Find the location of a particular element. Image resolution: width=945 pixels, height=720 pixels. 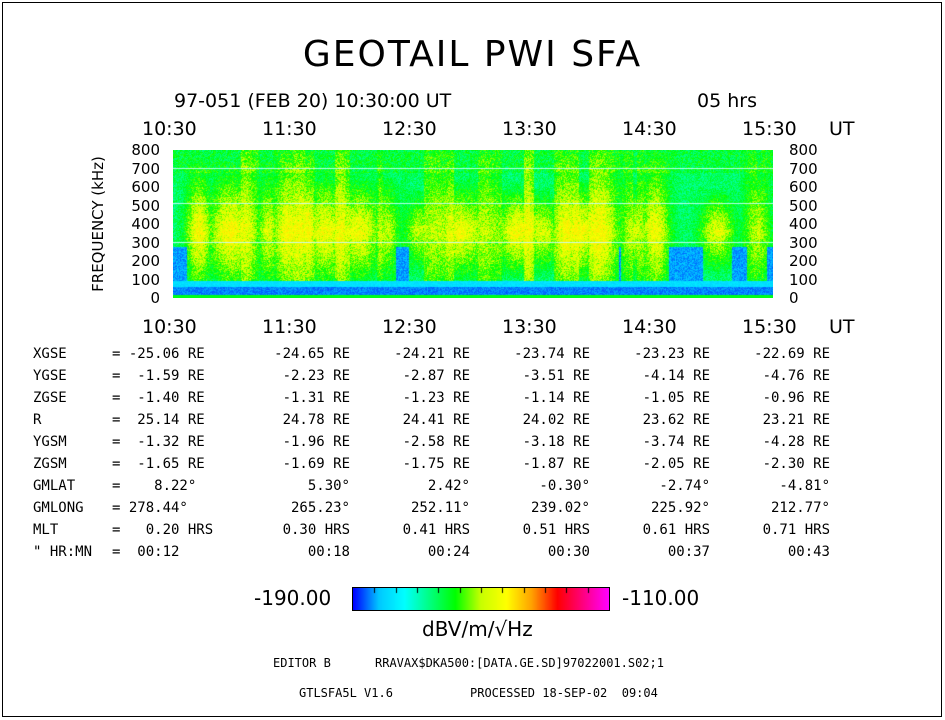

ephemeris-value: = -1.65 RE is located at coordinates (158, 464).